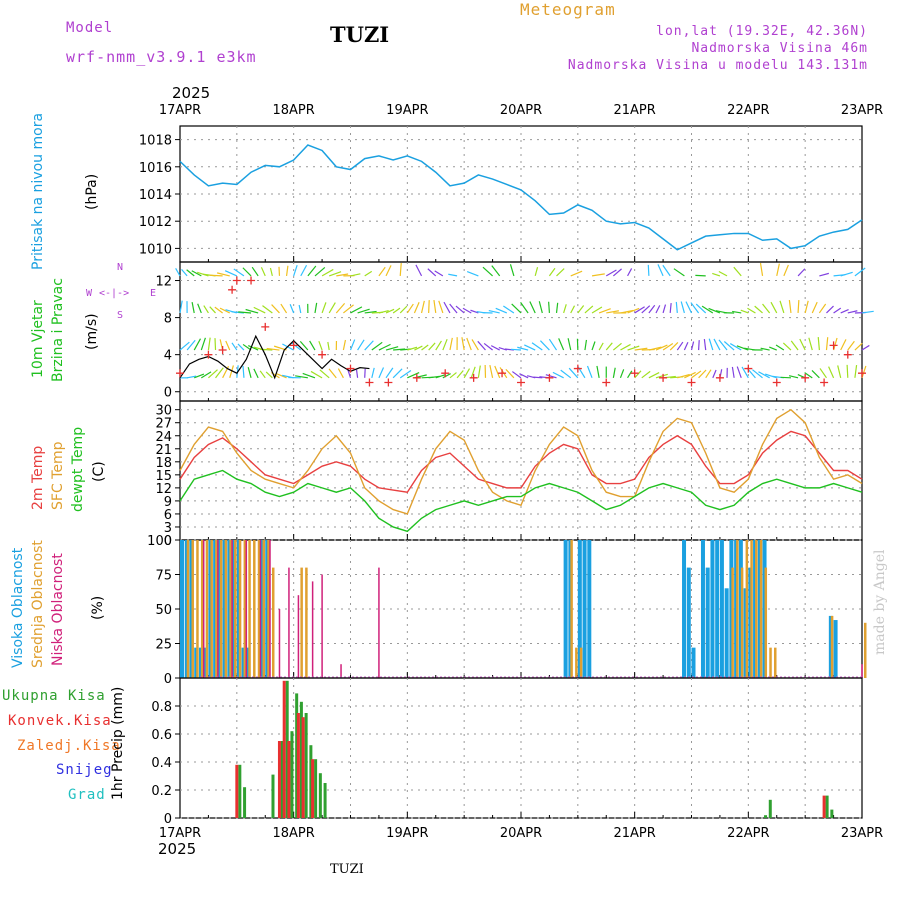 This screenshot has height=900, width=900. Describe the element at coordinates (163, 463) in the screenshot. I see `y-tick-label: 18` at that location.